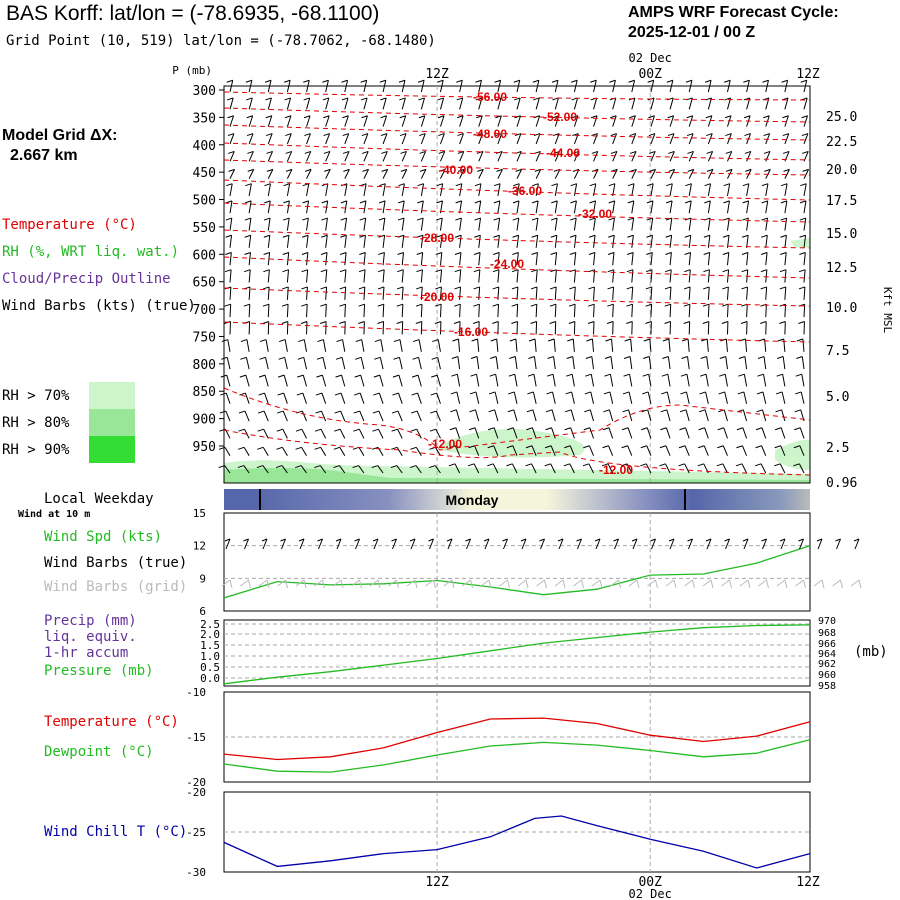 This screenshot has width=900, height=900. What do you see at coordinates (112, 449) in the screenshot?
I see `rh90-swatch` at bounding box center [112, 449].